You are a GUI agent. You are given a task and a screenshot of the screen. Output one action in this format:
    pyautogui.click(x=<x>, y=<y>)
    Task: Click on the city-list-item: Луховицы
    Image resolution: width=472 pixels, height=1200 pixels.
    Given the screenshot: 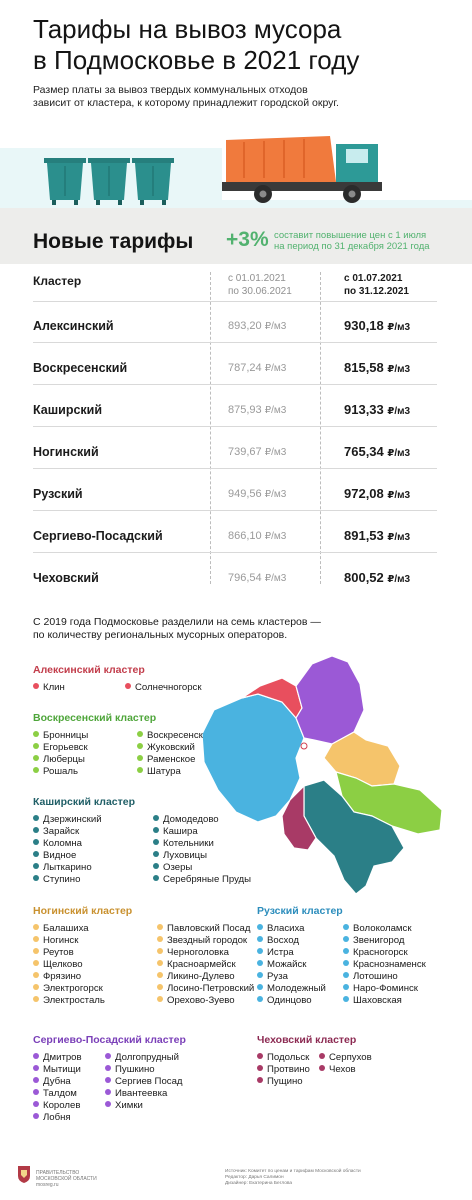 What is the action you would take?
    pyautogui.click(x=202, y=856)
    